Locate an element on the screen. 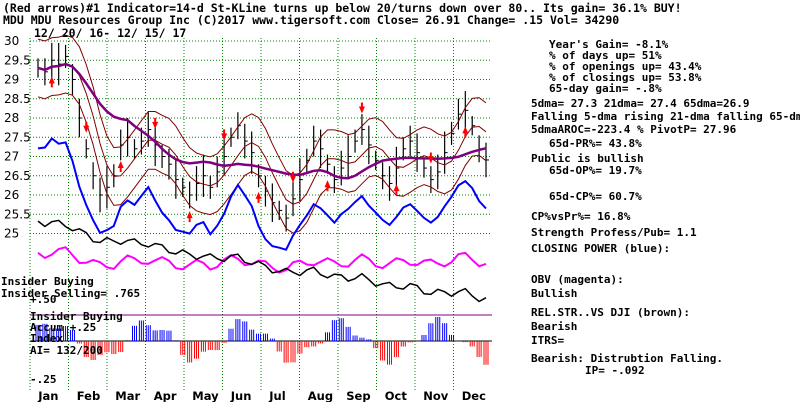  label-plus-50: +.50 is located at coordinates (43, 299).